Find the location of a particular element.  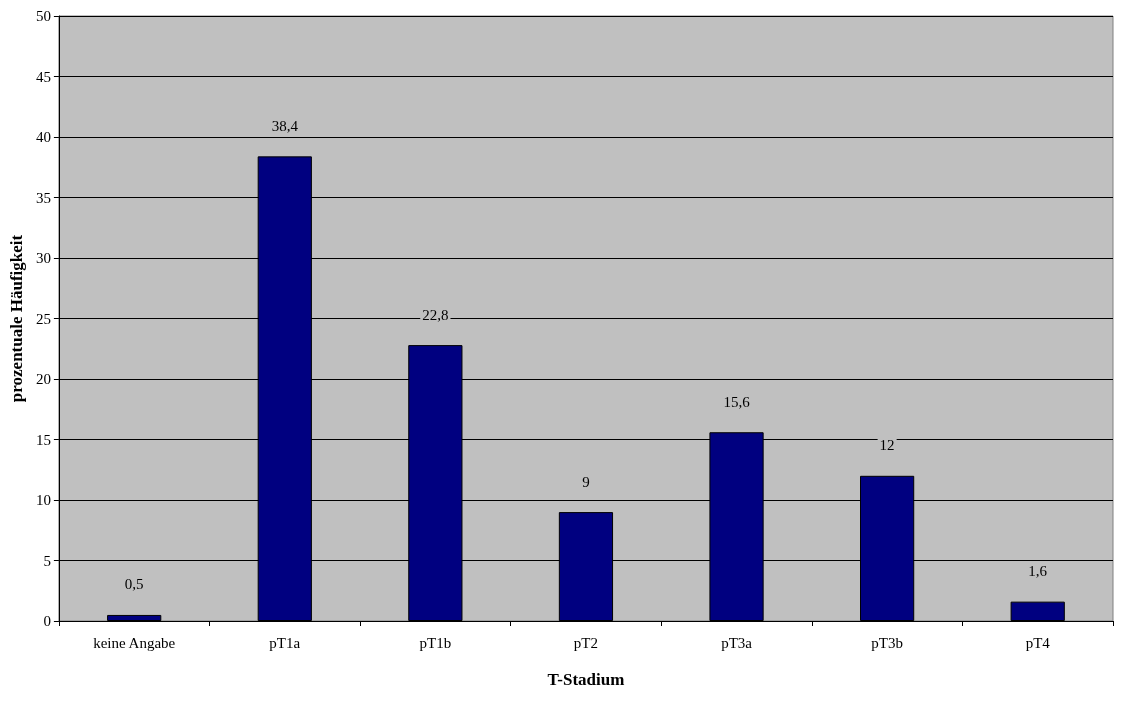

x-axis-title: T-Stadium is located at coordinates (586, 679).